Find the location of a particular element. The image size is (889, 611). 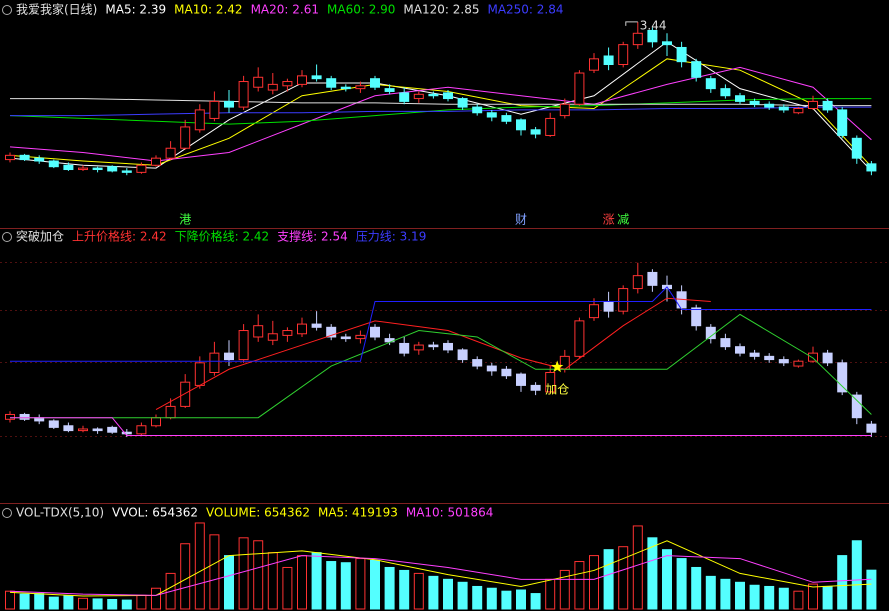

indicator-label: MA5: 419193 is located at coordinates (358, 513).